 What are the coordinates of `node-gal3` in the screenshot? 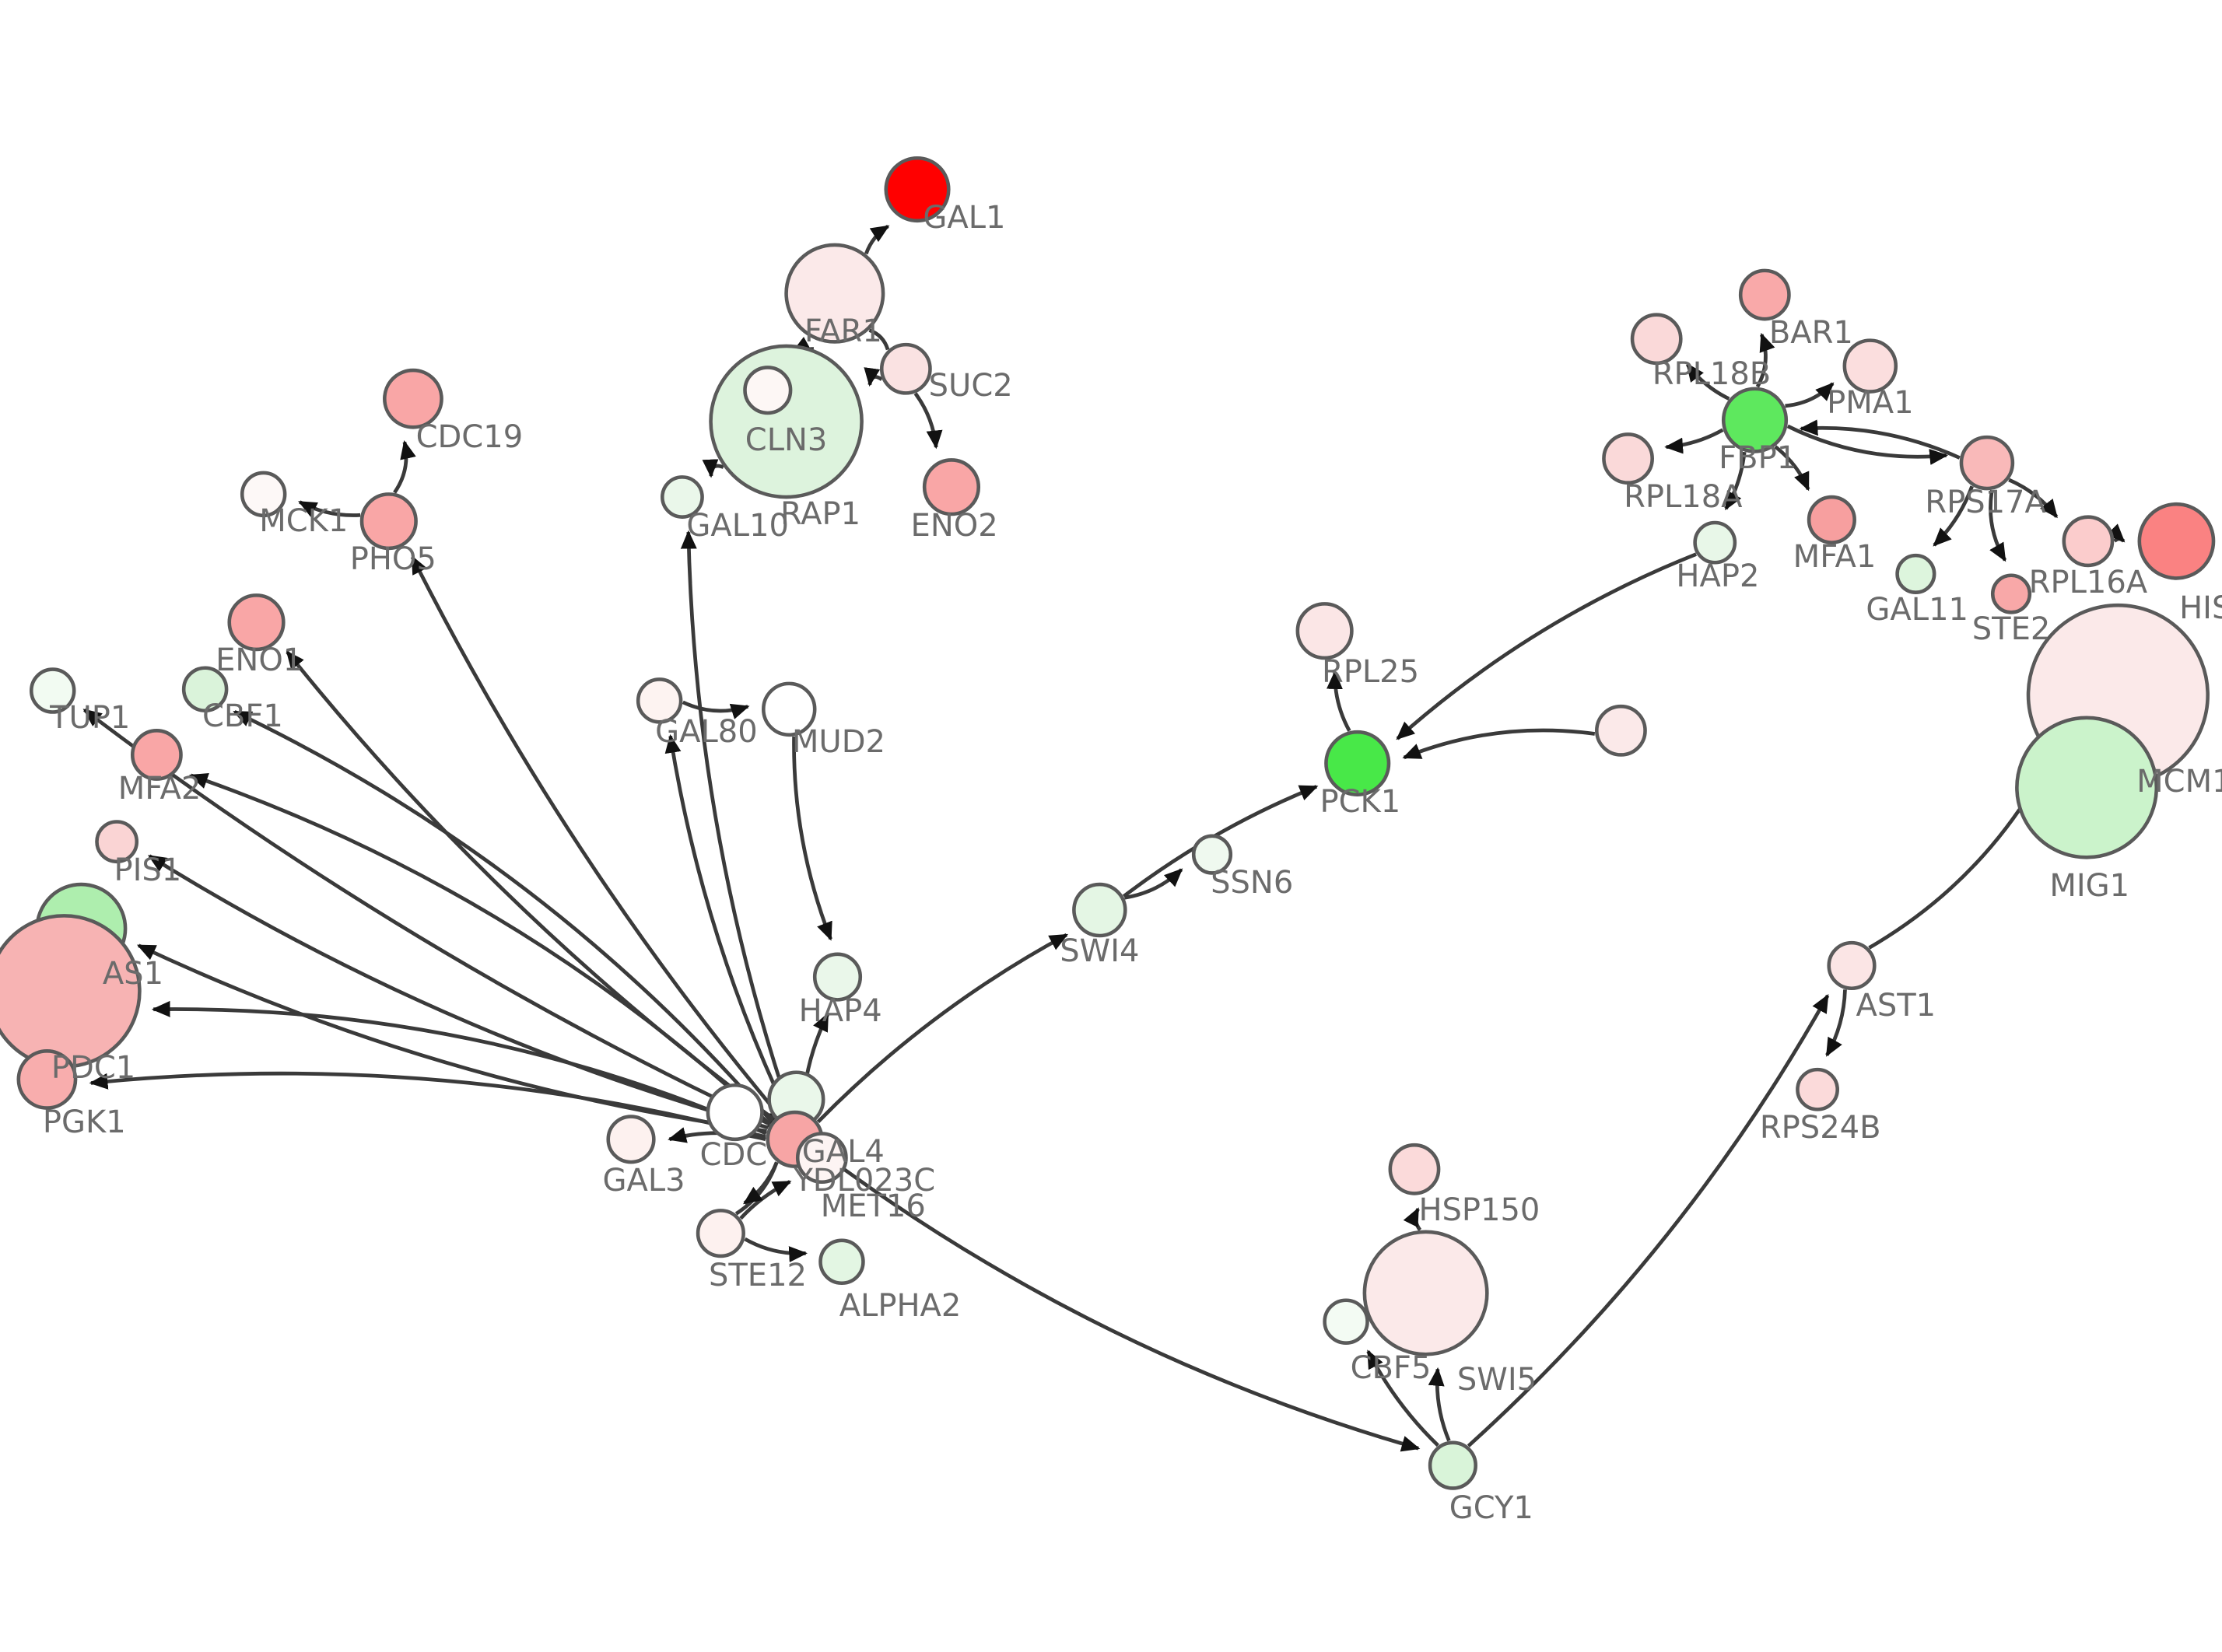 It's located at (631, 1139).